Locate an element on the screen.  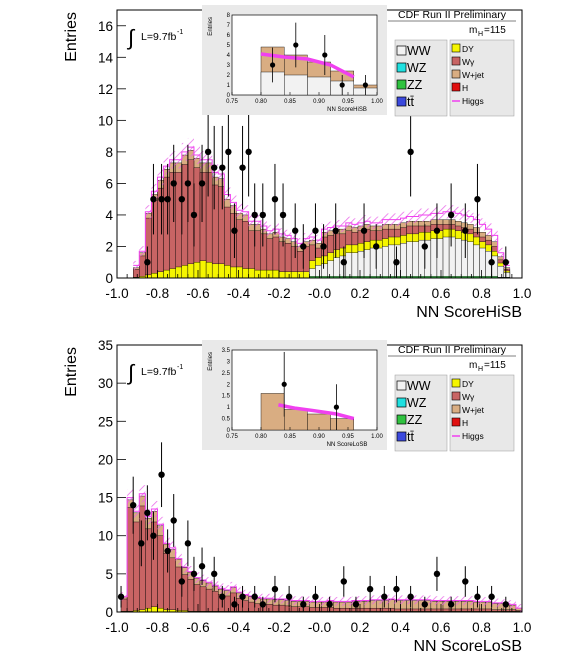
x-tick-label: -0.0 is located at coordinates (319, 293).